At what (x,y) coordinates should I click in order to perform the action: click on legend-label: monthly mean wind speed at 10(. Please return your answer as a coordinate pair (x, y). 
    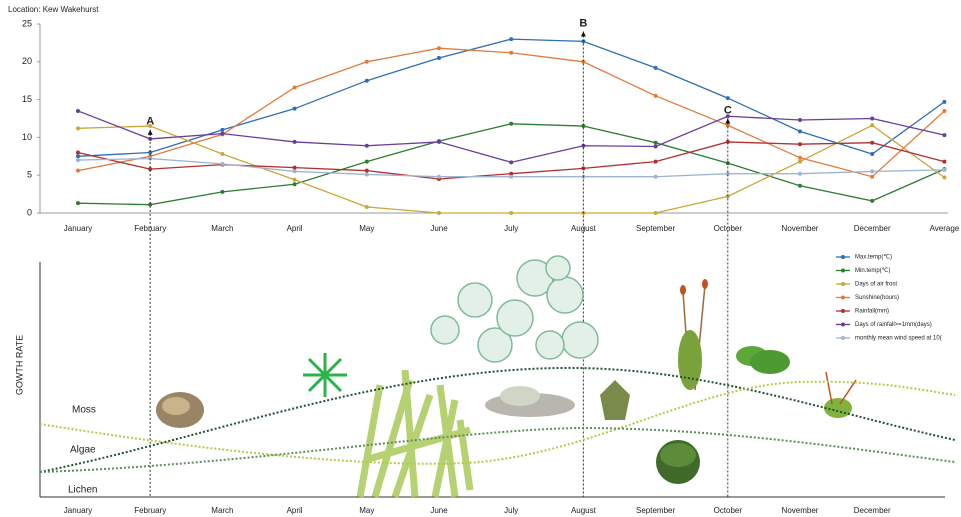
    Looking at the image, I should click on (898, 339).